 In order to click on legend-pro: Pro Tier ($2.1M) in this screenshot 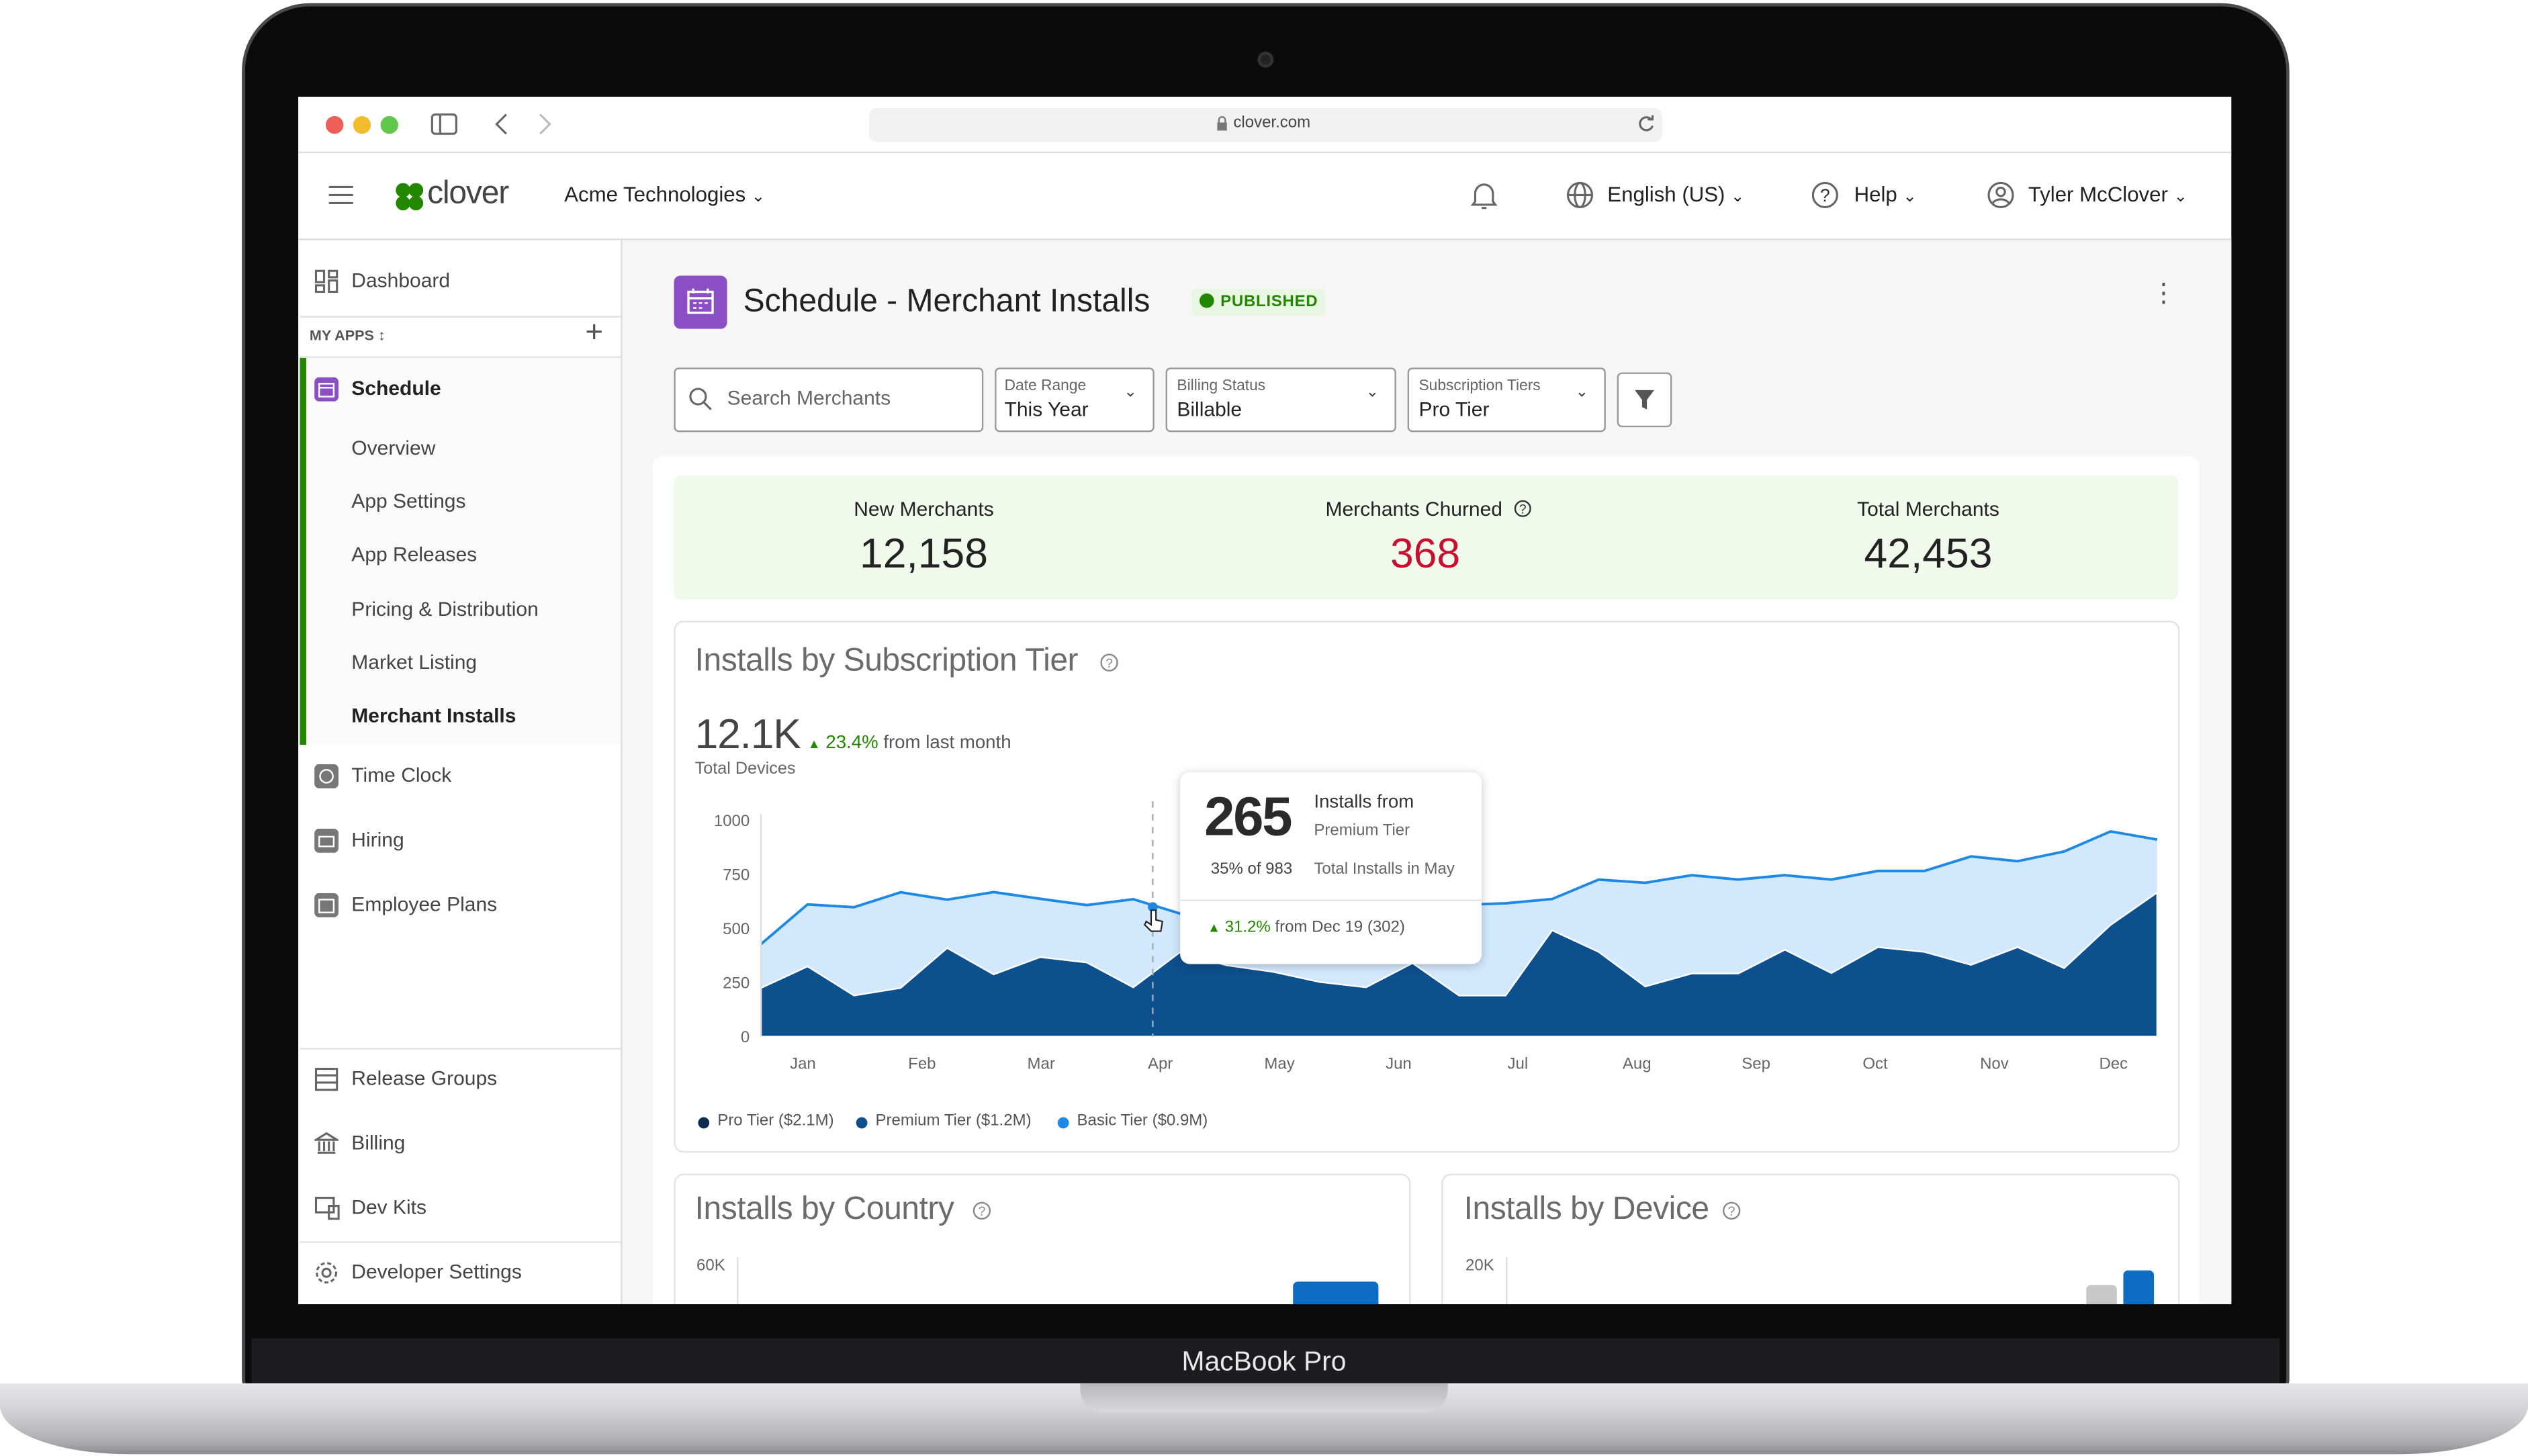, I will do `click(775, 1121)`.